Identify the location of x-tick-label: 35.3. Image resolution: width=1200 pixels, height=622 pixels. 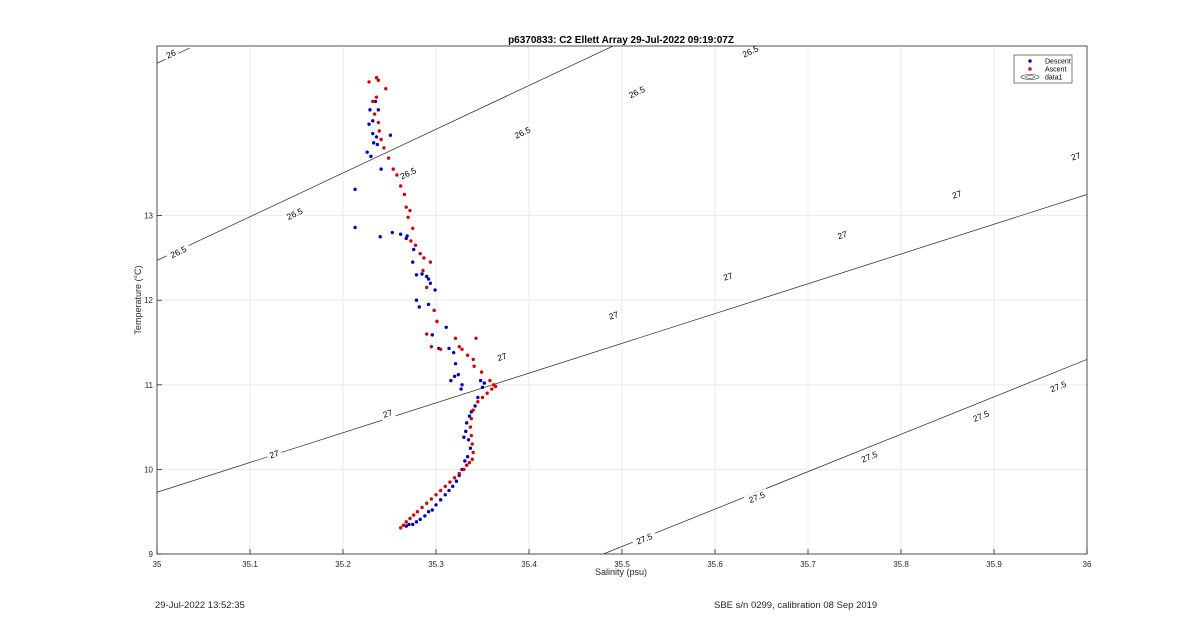
(436, 564).